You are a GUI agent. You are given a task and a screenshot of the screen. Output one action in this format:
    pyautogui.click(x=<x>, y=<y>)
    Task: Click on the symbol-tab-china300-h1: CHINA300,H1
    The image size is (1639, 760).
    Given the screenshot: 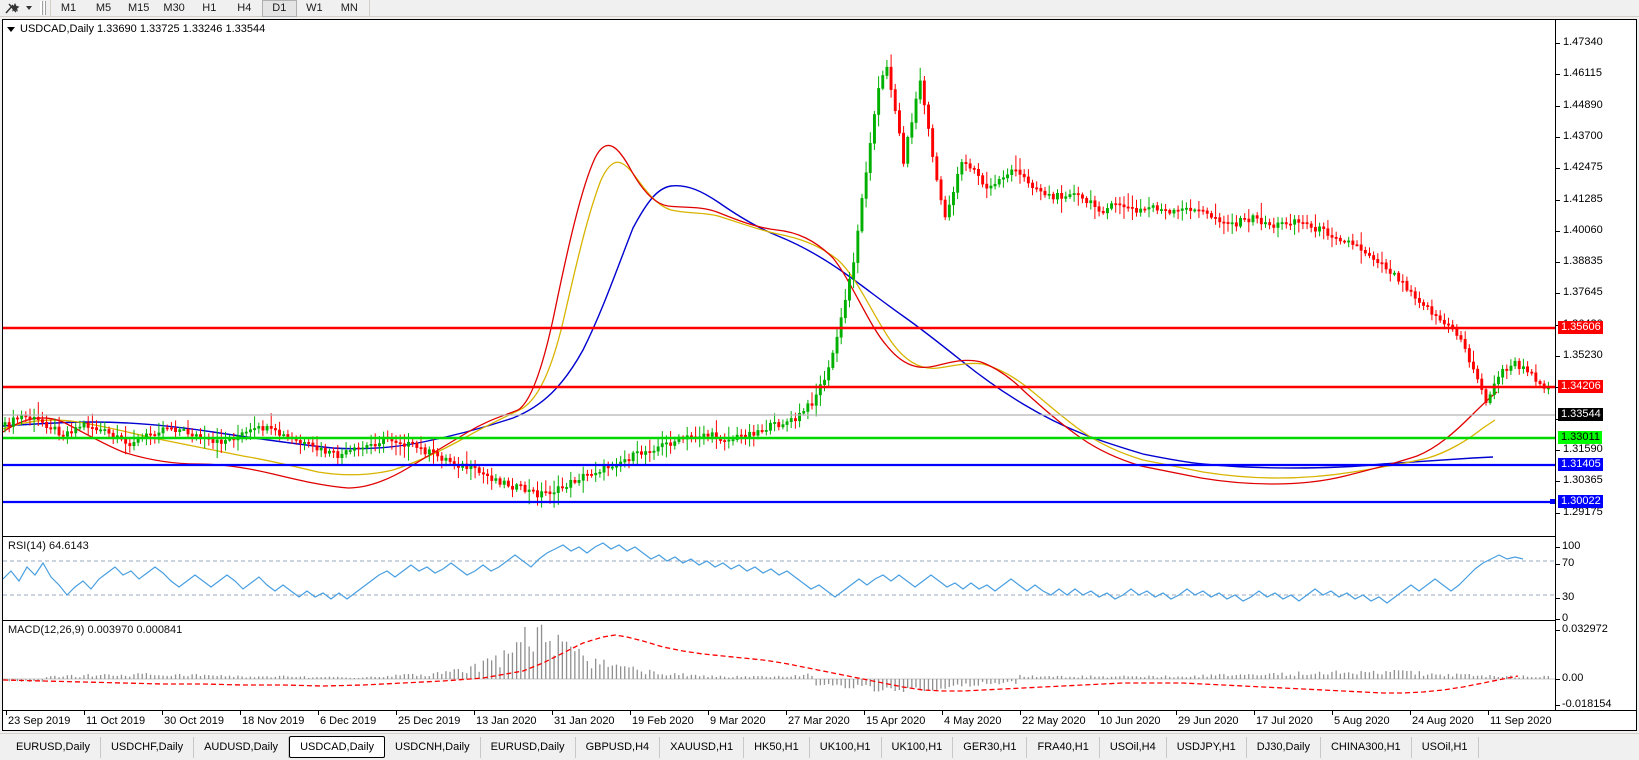 What is the action you would take?
    pyautogui.click(x=1366, y=747)
    